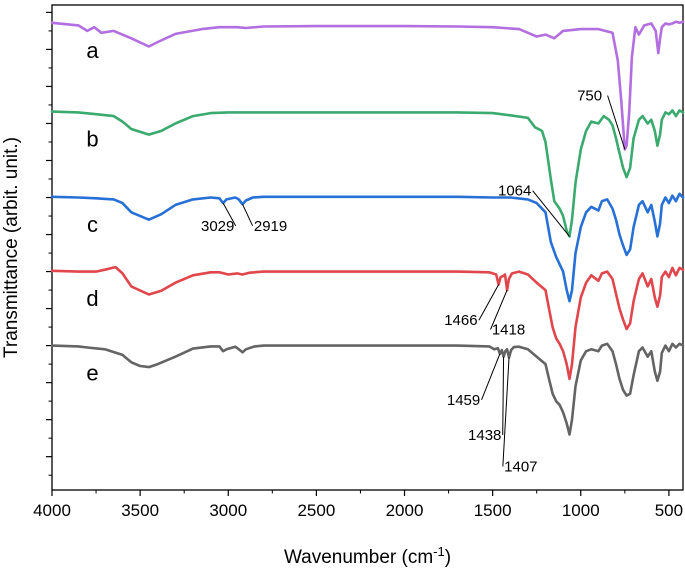 The image size is (685, 577). I want to click on annotation-label: 750, so click(589, 96).